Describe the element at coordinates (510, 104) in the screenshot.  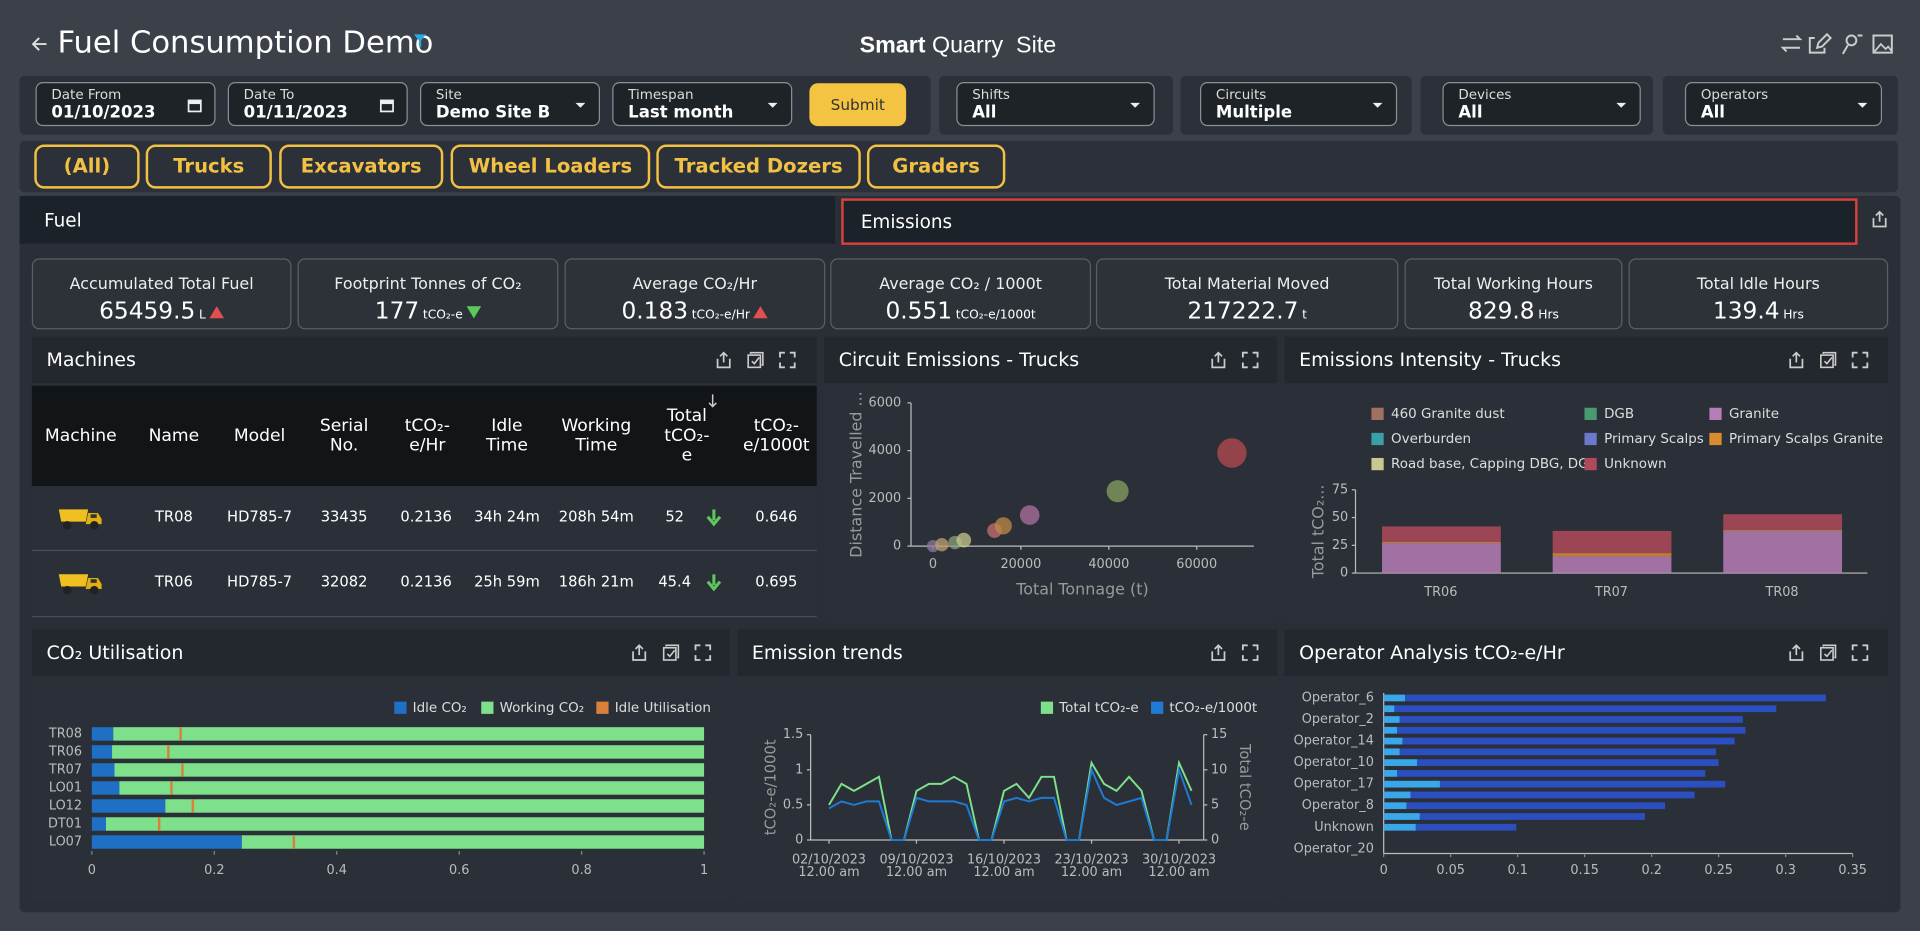
I see `site-select: Site Demo Site B` at that location.